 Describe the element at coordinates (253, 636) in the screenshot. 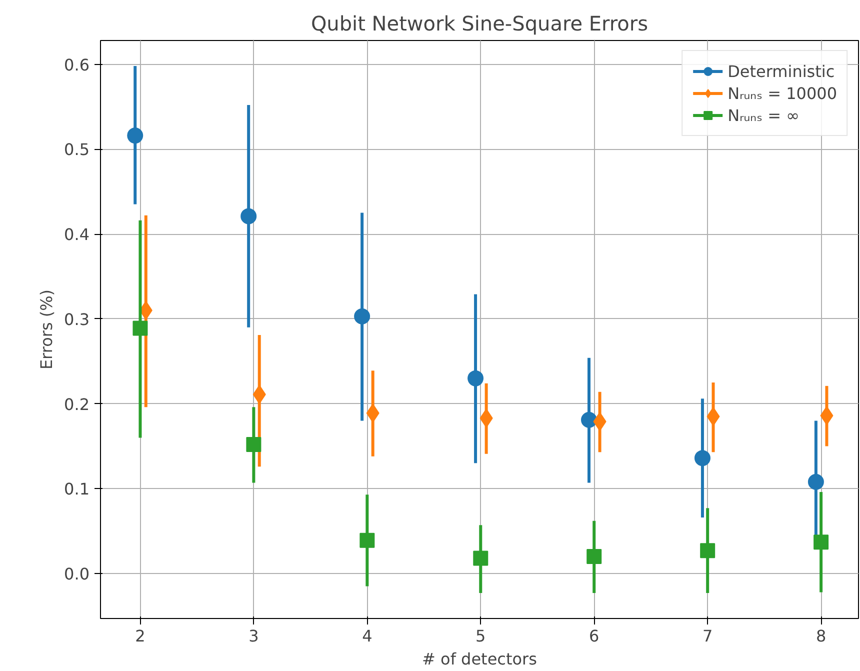

I see `x-tick-label: 3` at that location.